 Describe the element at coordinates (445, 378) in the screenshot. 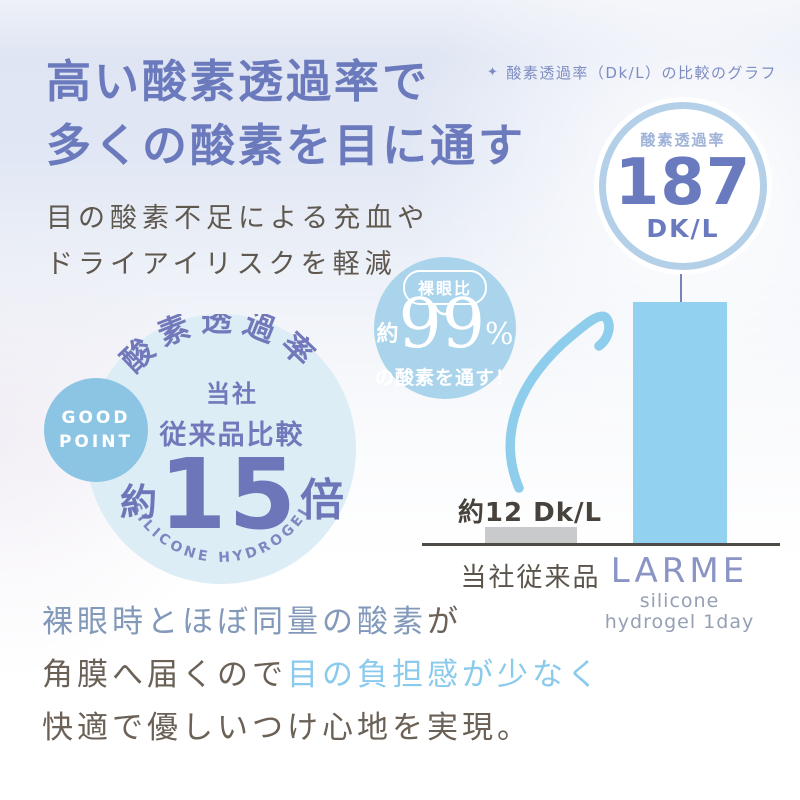

I see `naked-eye-caption: の酸素を通す！` at that location.